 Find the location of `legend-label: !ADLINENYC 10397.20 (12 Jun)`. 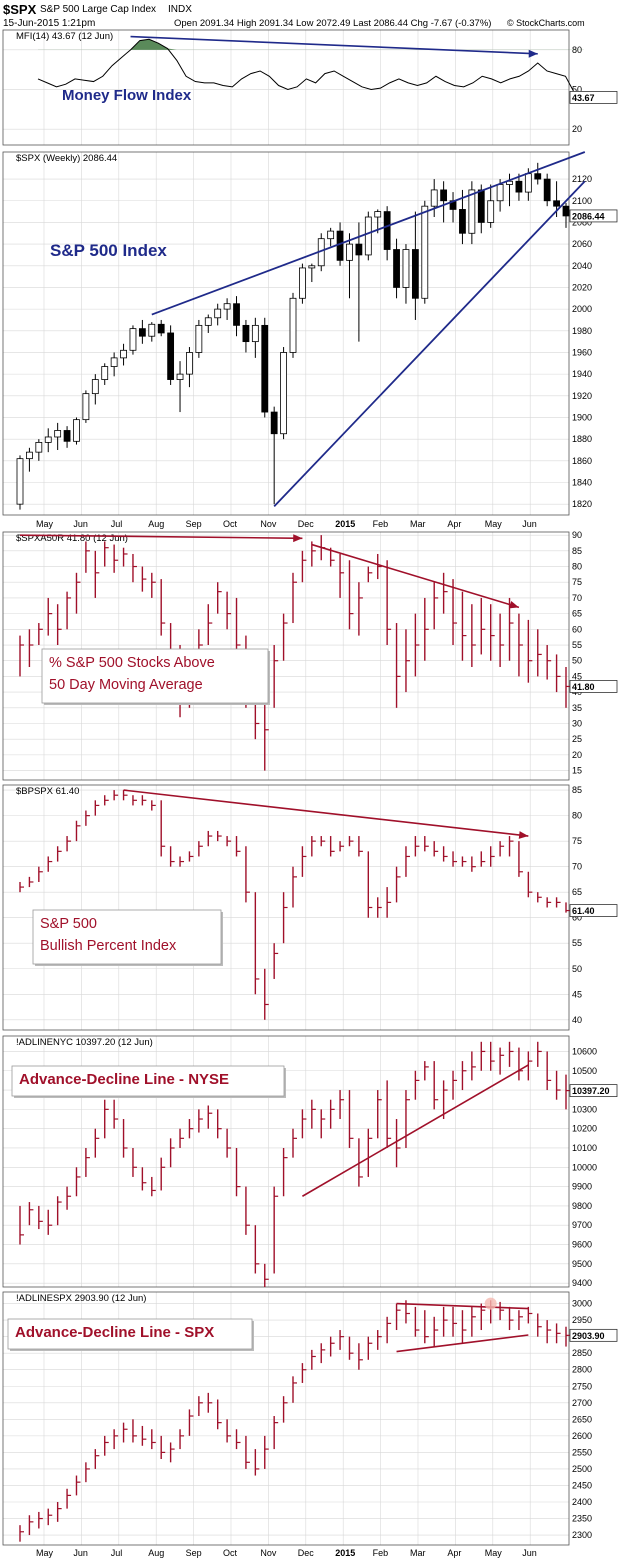

legend-label: !ADLINENYC 10397.20 (12 Jun) is located at coordinates (84, 1042).